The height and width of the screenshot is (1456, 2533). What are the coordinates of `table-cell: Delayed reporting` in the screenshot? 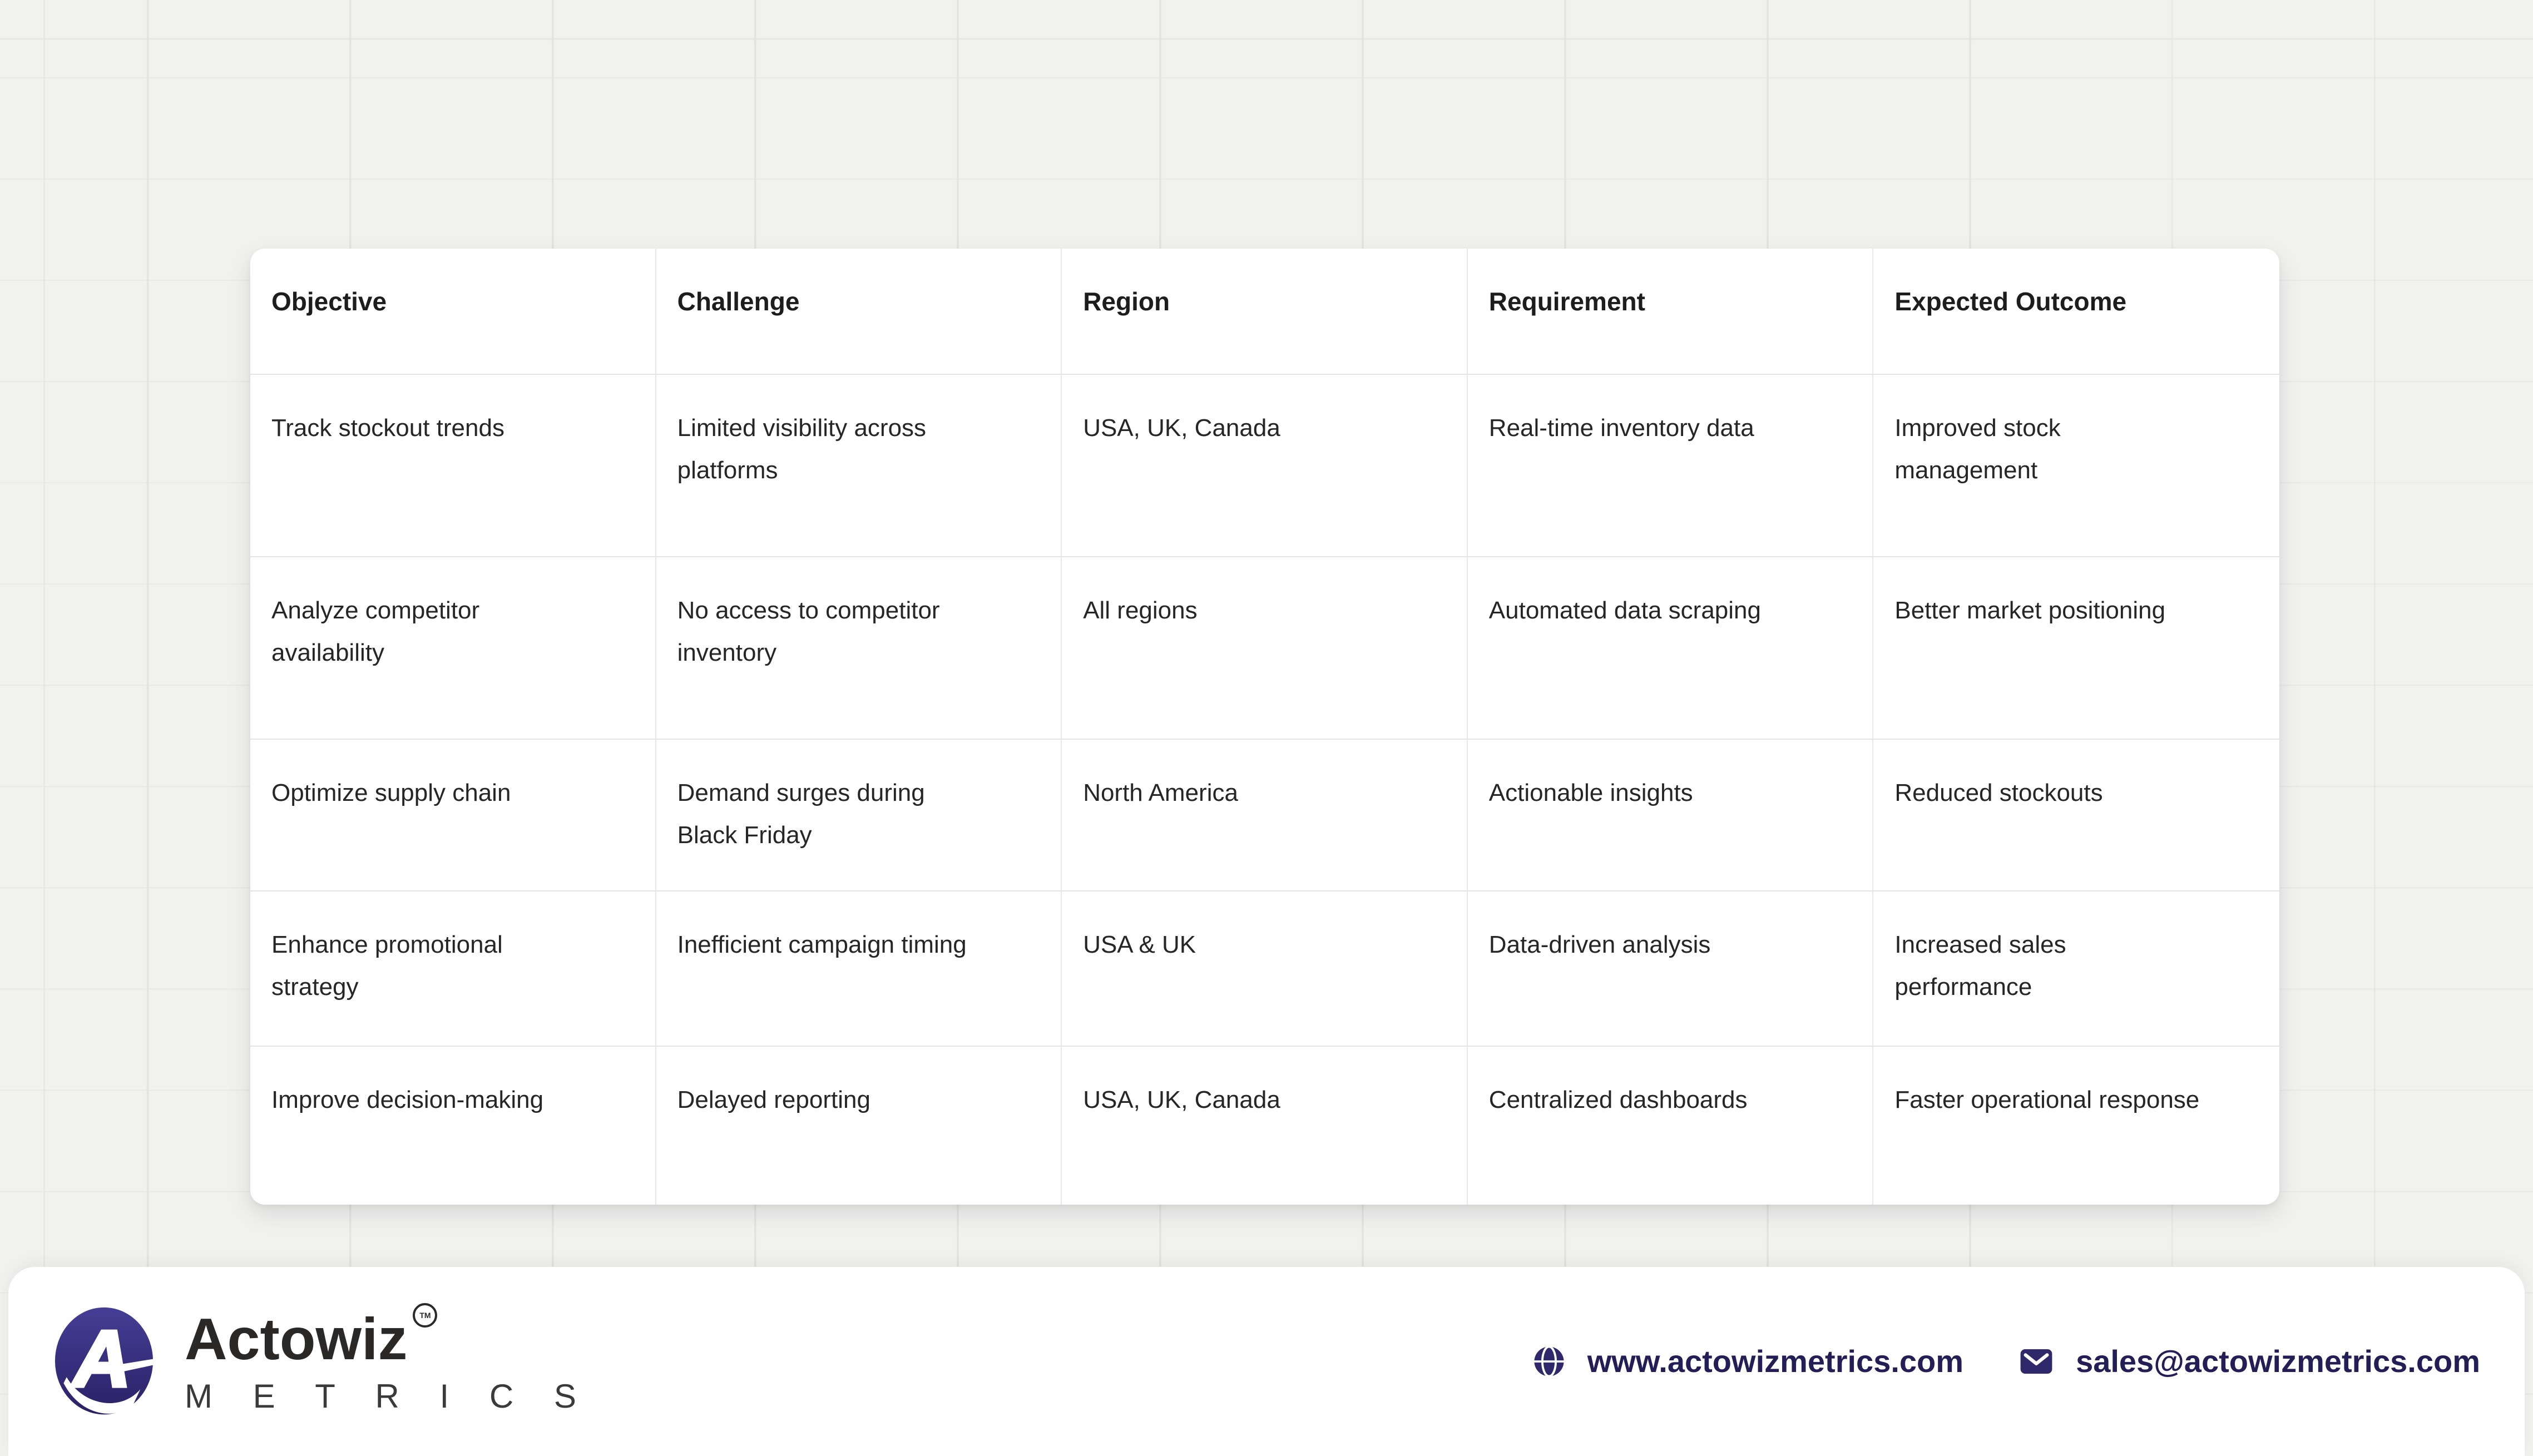 It's located at (859, 1126).